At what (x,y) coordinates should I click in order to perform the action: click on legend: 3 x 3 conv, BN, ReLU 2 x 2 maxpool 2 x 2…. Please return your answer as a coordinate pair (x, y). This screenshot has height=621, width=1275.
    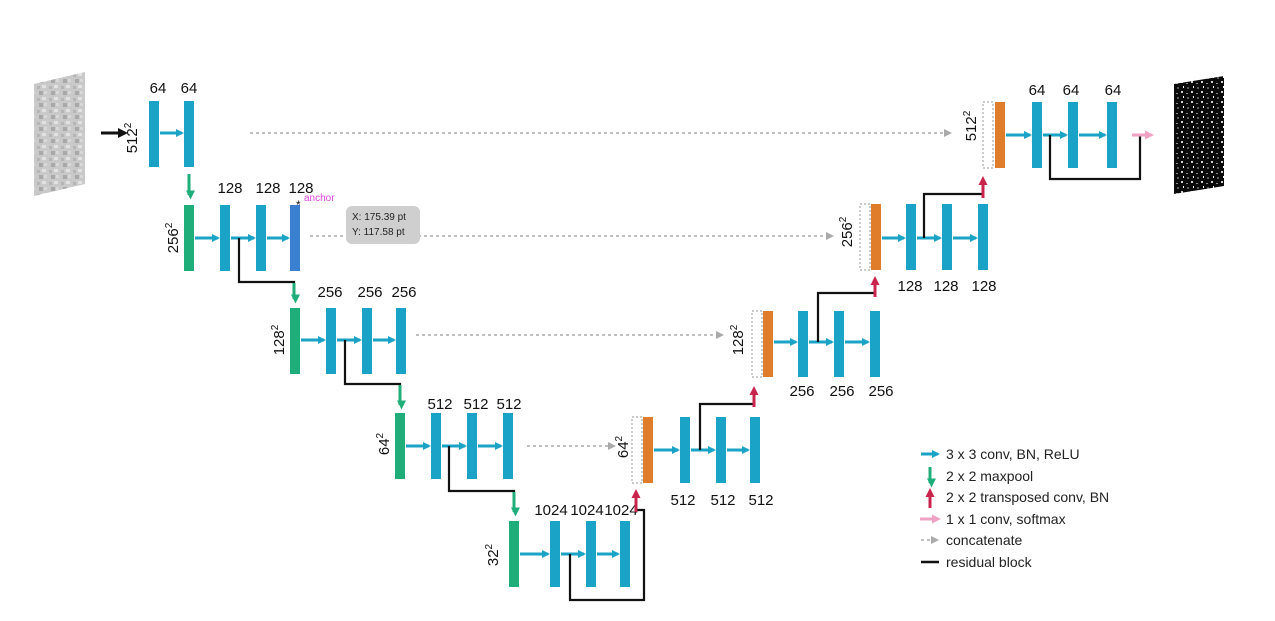
    Looking at the image, I should click on (1014, 508).